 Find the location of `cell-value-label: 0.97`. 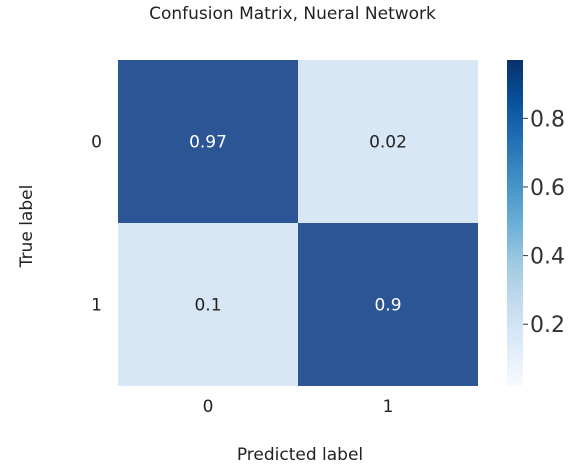

cell-value-label: 0.97 is located at coordinates (208, 143).